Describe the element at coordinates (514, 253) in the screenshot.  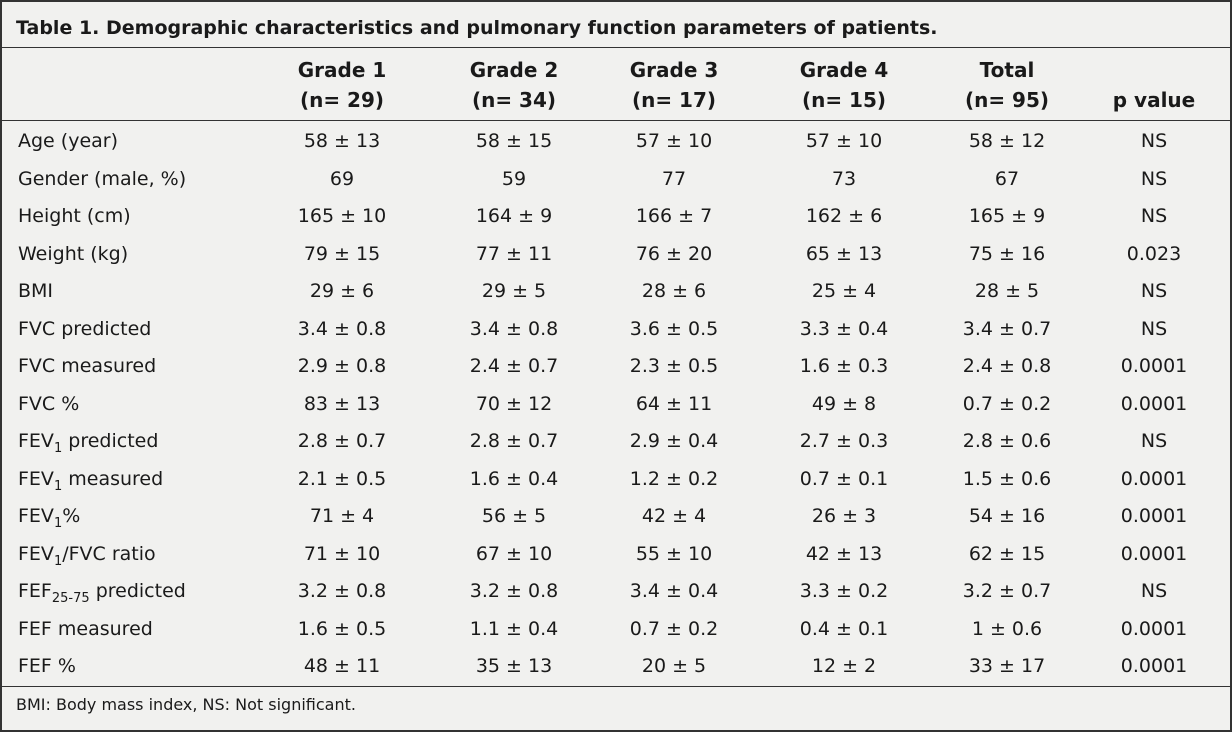
I see `cell: 77 ± 11` at that location.